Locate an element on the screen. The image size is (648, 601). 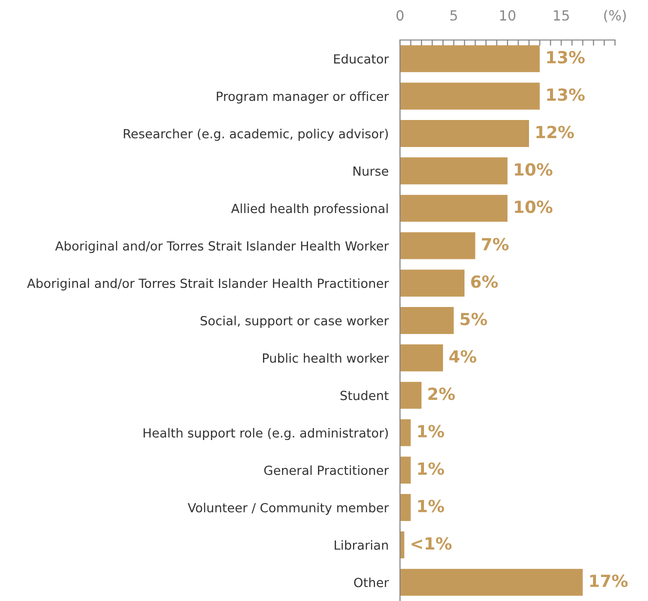
data-label: 5% is located at coordinates (474, 319).